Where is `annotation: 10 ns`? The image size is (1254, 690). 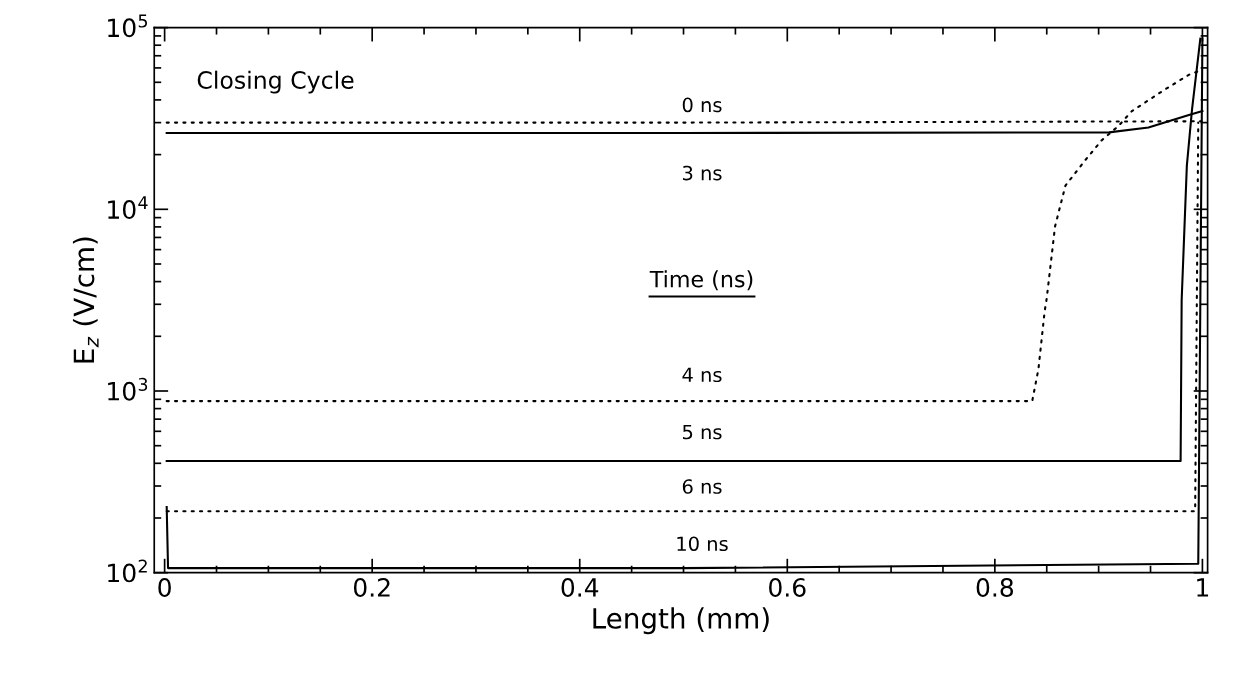 annotation: 10 ns is located at coordinates (702, 544).